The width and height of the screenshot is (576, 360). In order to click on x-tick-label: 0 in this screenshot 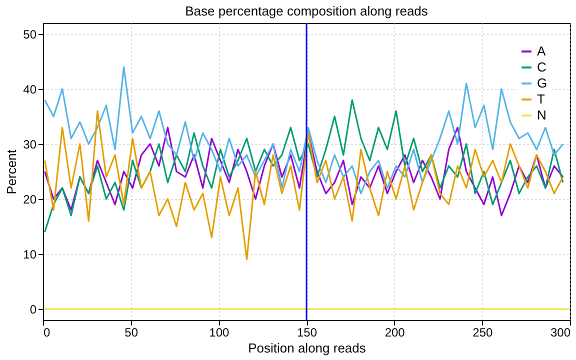, I will do `click(47, 333)`.